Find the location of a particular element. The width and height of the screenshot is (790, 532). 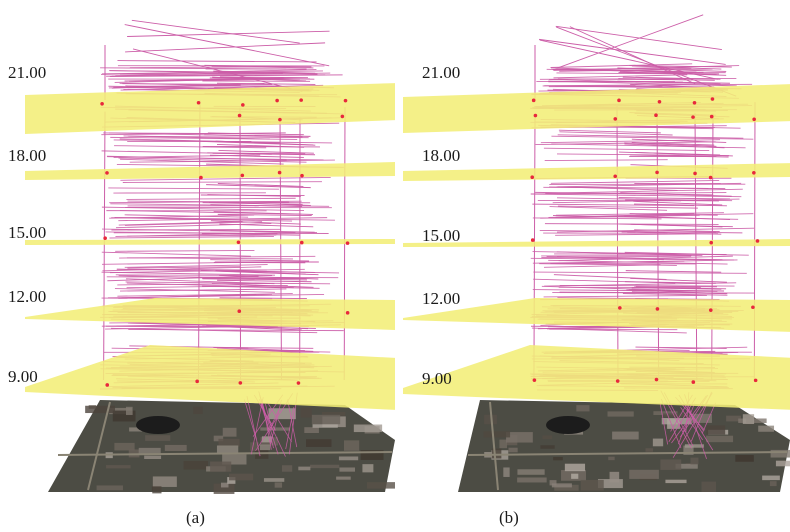

stay-segment is located at coordinates (281, 248).